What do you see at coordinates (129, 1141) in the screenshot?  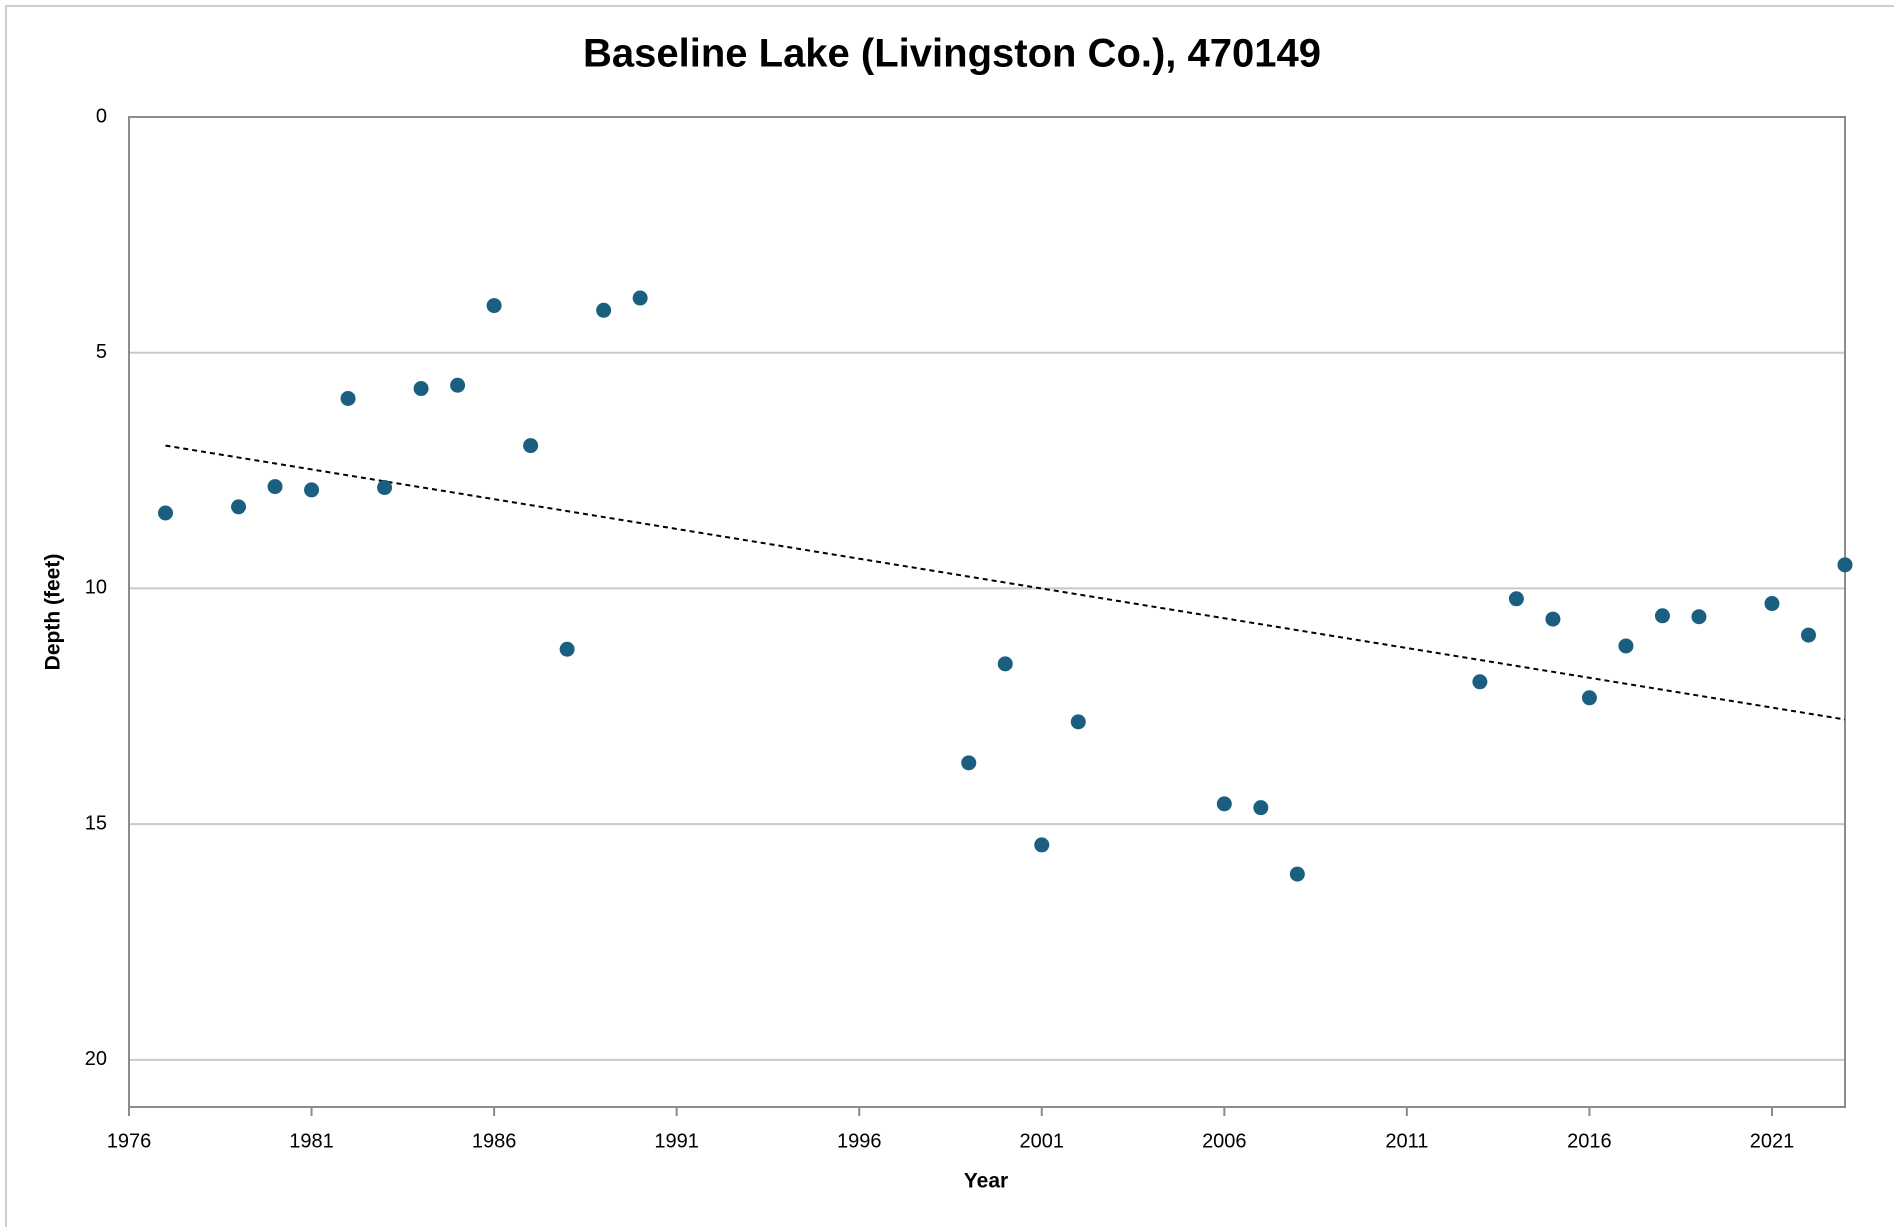 I see `x-tick-label: 1976` at bounding box center [129, 1141].